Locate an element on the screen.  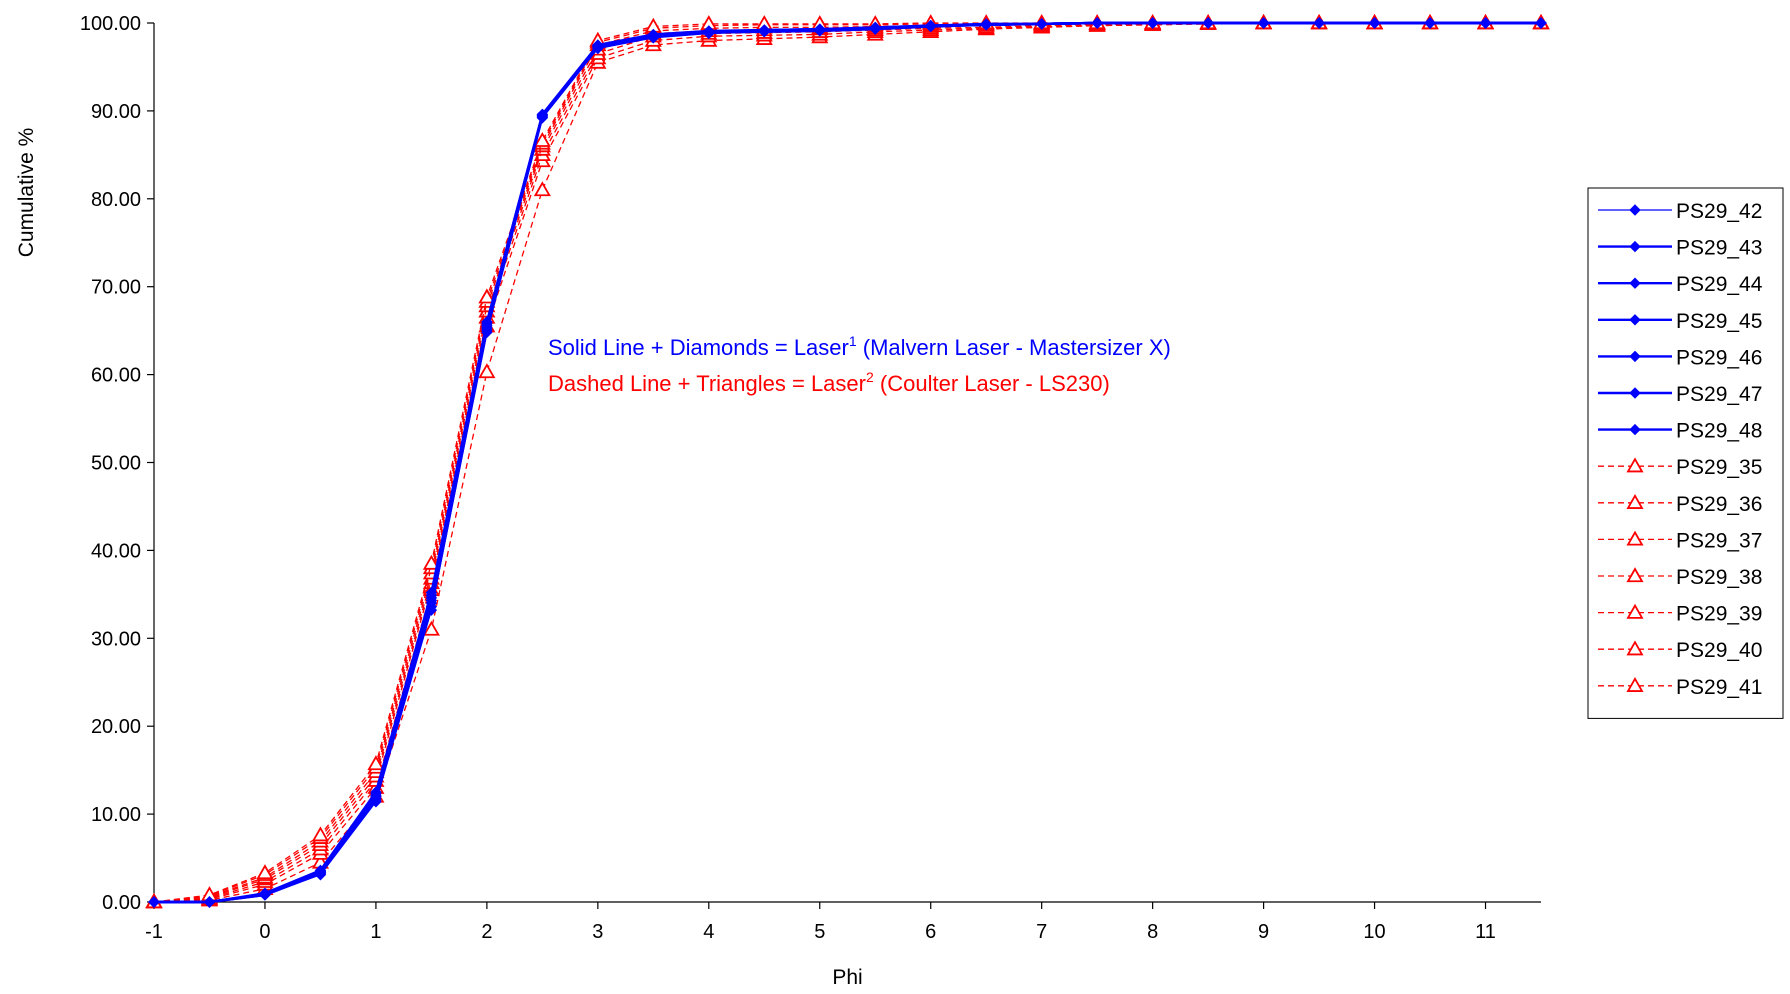
x-tick-label: 1 is located at coordinates (375, 932).